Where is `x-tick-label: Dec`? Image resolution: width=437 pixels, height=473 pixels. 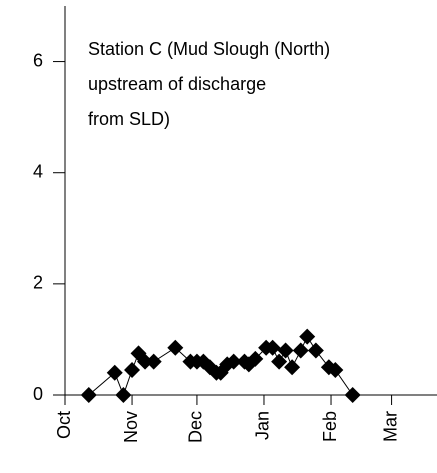
x-tick-label: Dec is located at coordinates (196, 427).